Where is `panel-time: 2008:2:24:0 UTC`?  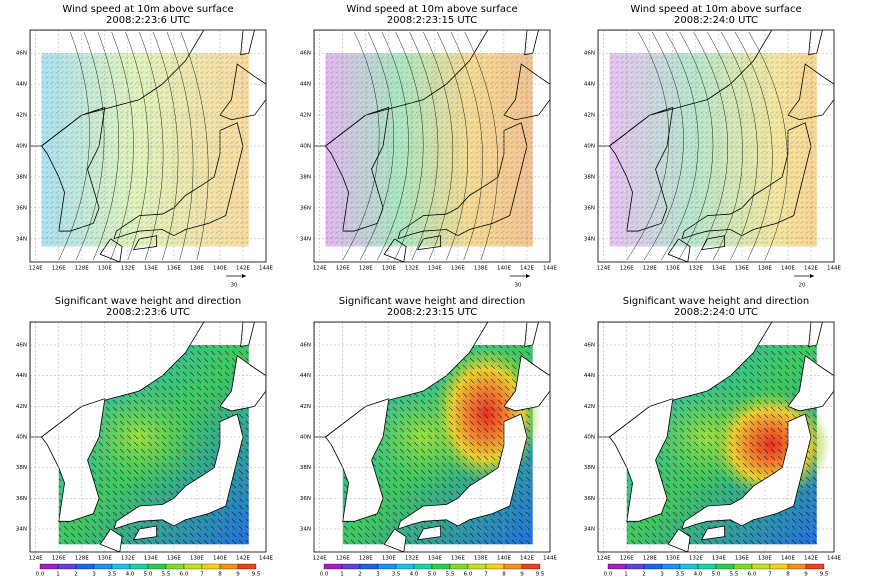 panel-time: 2008:2:24:0 UTC is located at coordinates (716, 20).